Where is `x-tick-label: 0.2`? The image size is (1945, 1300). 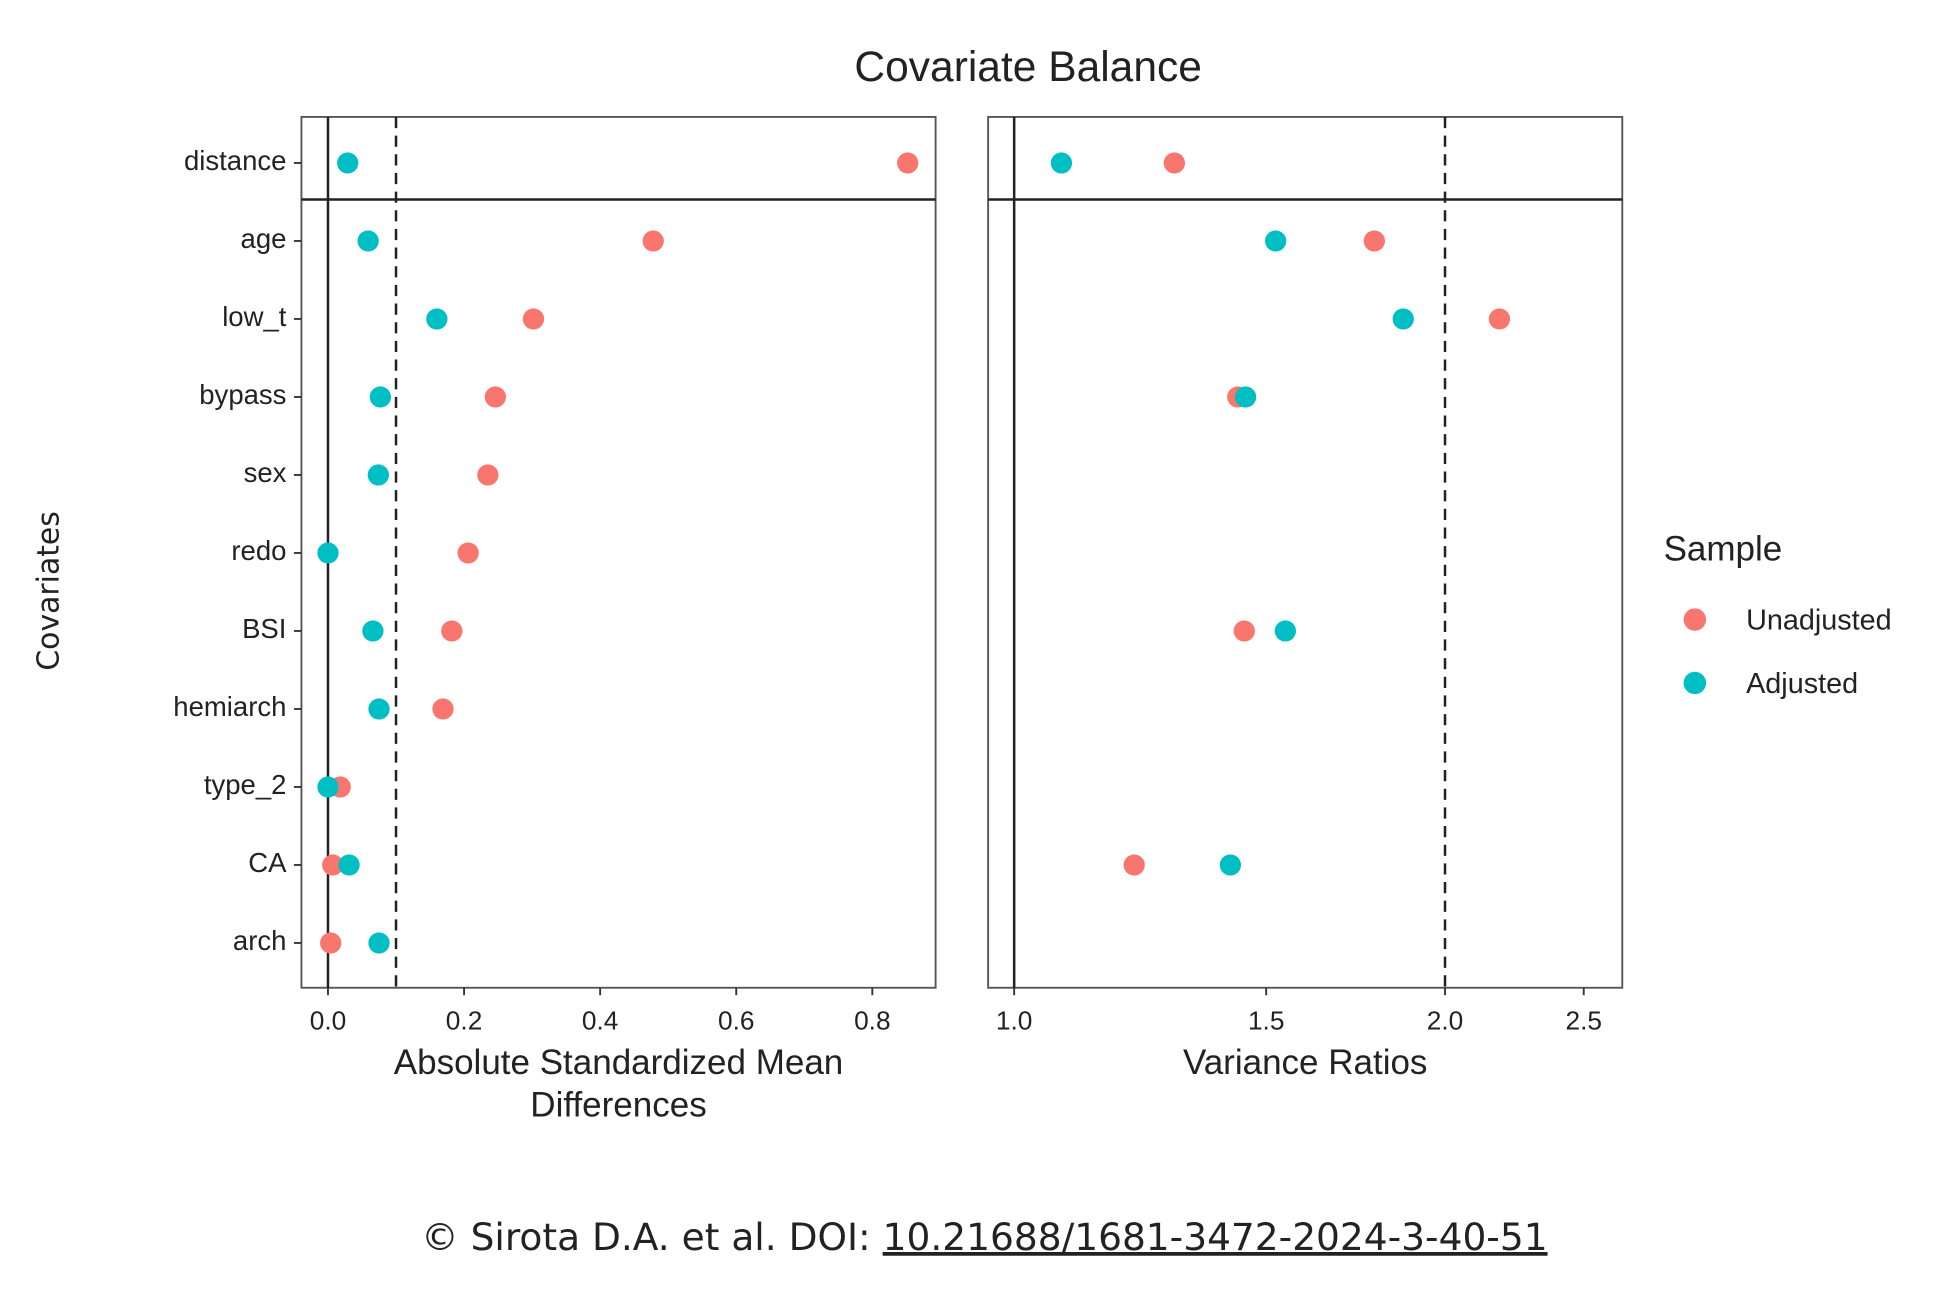 x-tick-label: 0.2 is located at coordinates (464, 1021).